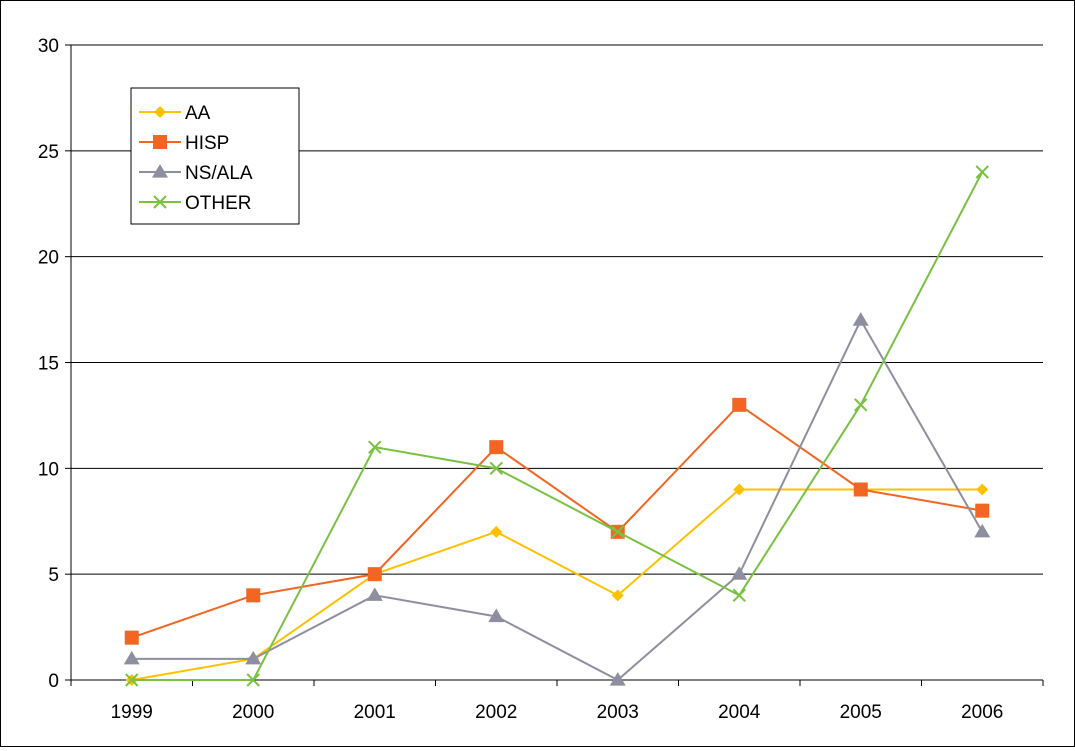 The image size is (1075, 751). What do you see at coordinates (618, 712) in the screenshot?
I see `x-tick-label: 2003` at bounding box center [618, 712].